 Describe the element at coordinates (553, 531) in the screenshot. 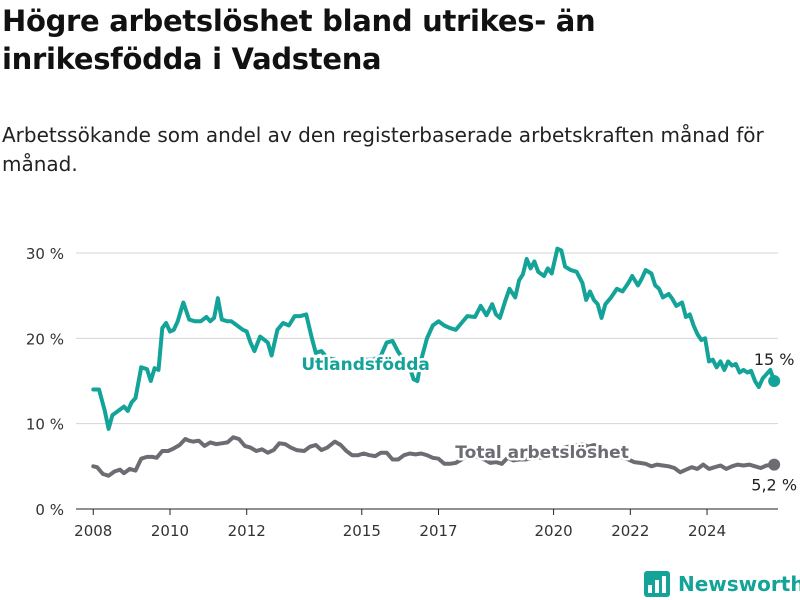

I see `x-tick-label: 2020` at that location.